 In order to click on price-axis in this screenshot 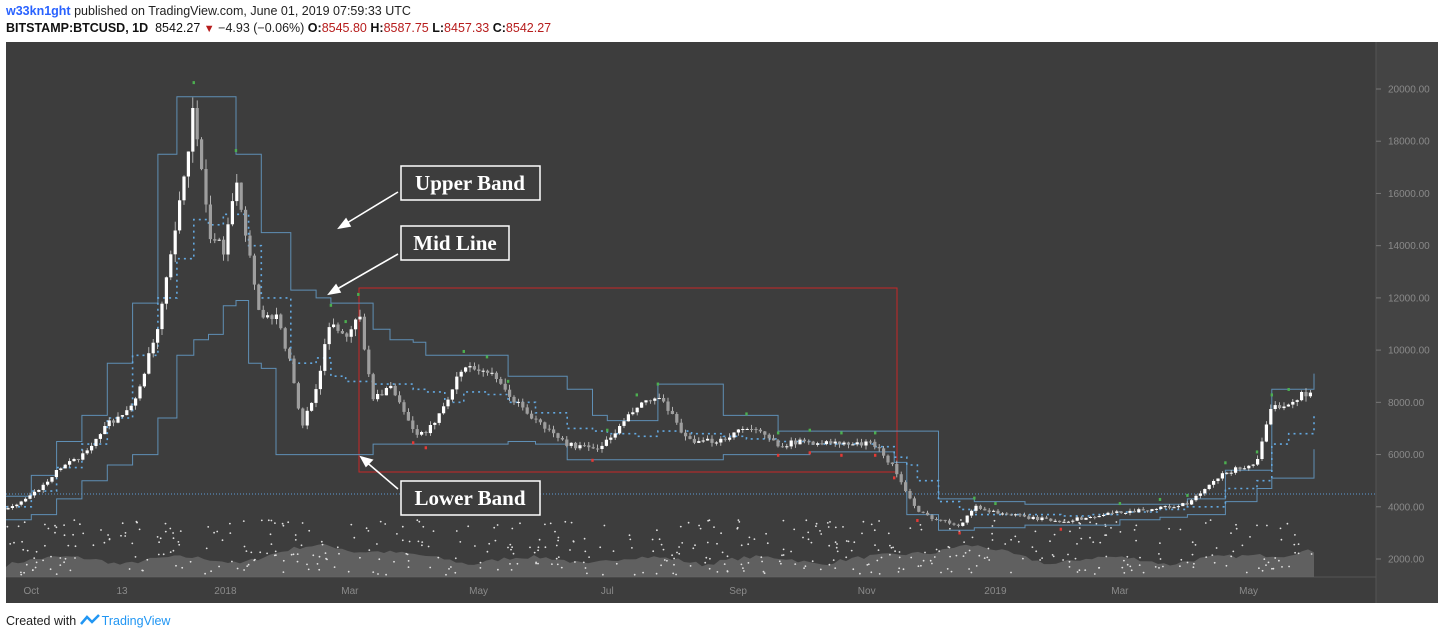, I will do `click(1407, 322)`.